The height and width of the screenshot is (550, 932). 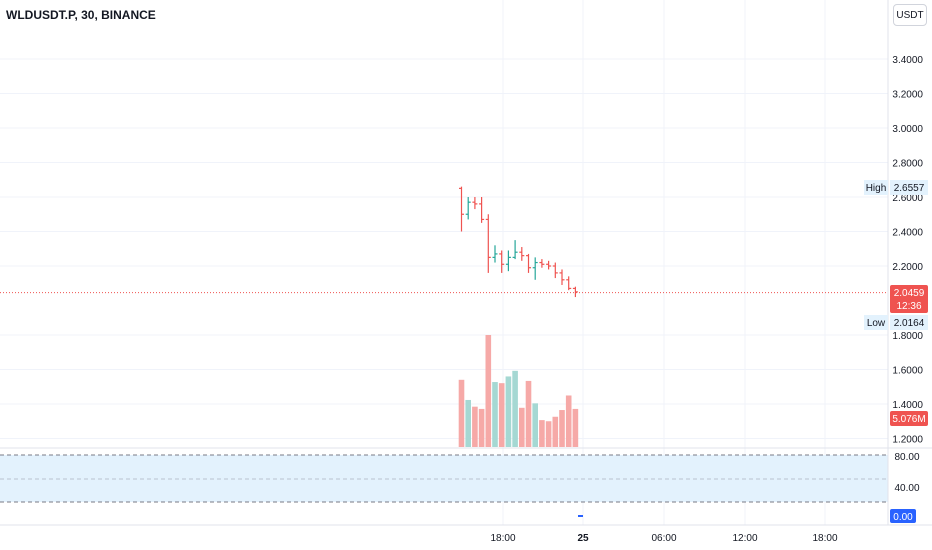 I want to click on high-value-bg, so click(x=909, y=187).